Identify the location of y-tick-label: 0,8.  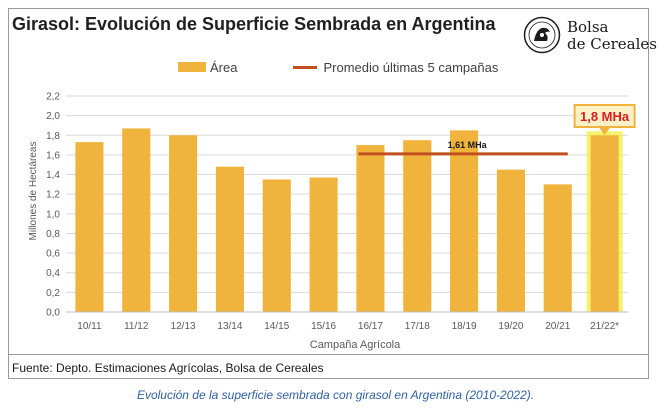
(53, 234).